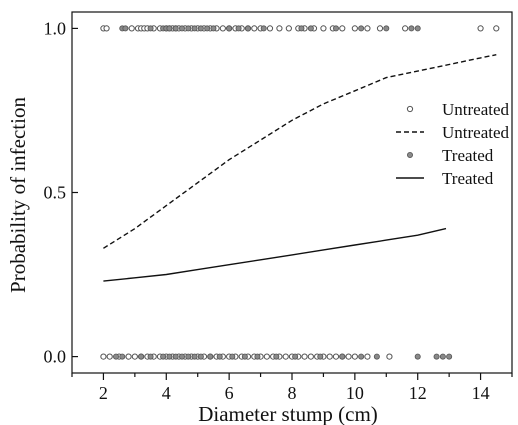 The height and width of the screenshot is (425, 518). I want to click on x-tick-label: 6, so click(229, 393).